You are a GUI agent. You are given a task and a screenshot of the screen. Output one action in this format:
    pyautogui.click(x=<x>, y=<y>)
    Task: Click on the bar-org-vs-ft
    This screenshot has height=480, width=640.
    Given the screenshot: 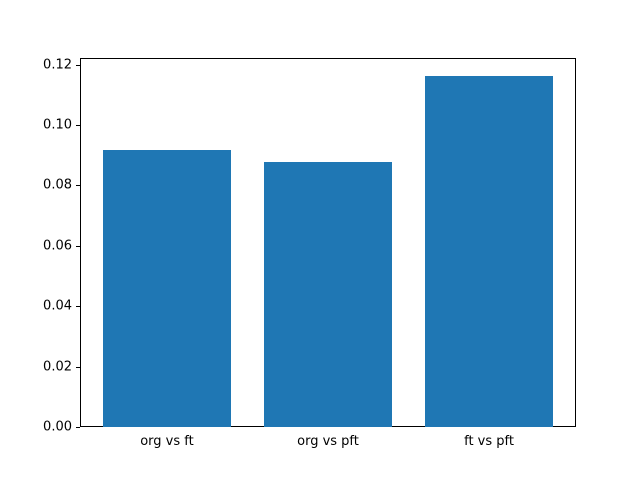 What is the action you would take?
    pyautogui.click(x=167, y=288)
    